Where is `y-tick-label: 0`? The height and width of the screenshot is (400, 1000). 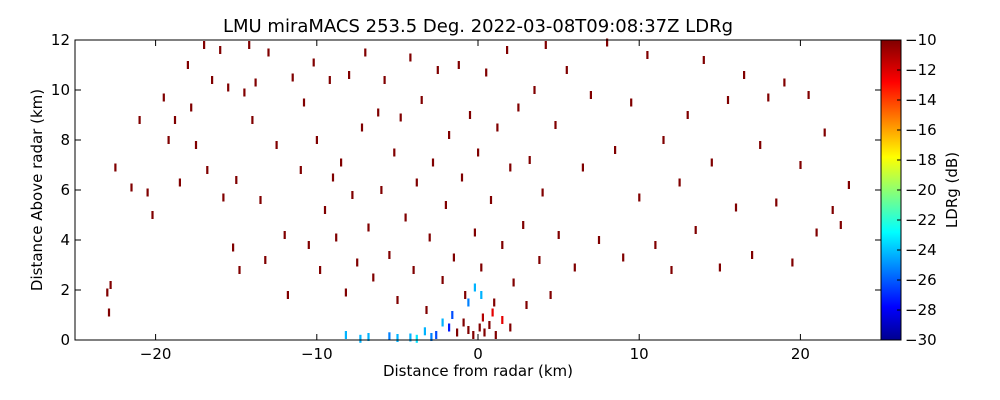
y-tick-label: 0 is located at coordinates (65, 340).